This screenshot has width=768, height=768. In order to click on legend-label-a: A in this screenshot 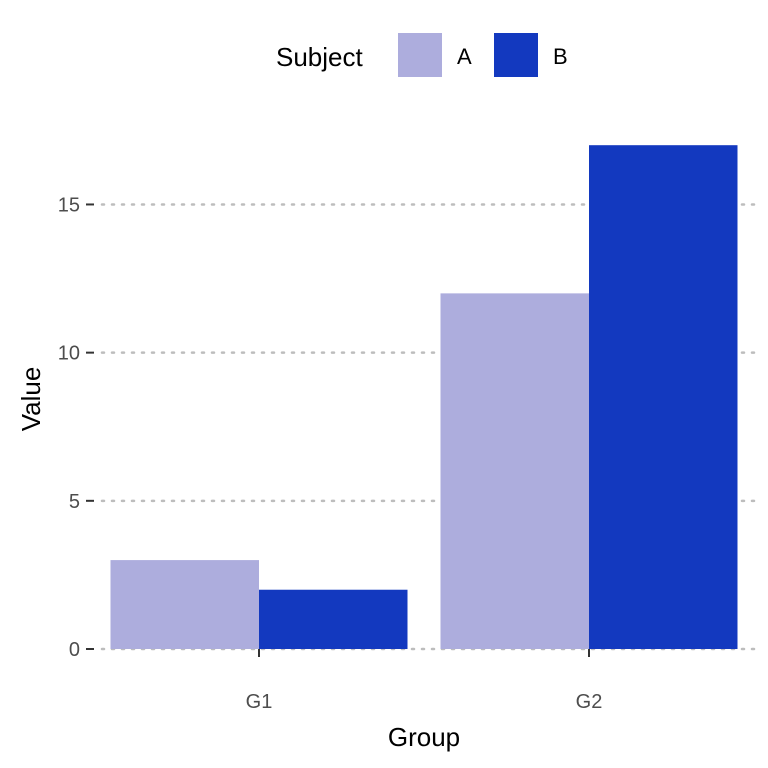, I will do `click(464, 56)`.